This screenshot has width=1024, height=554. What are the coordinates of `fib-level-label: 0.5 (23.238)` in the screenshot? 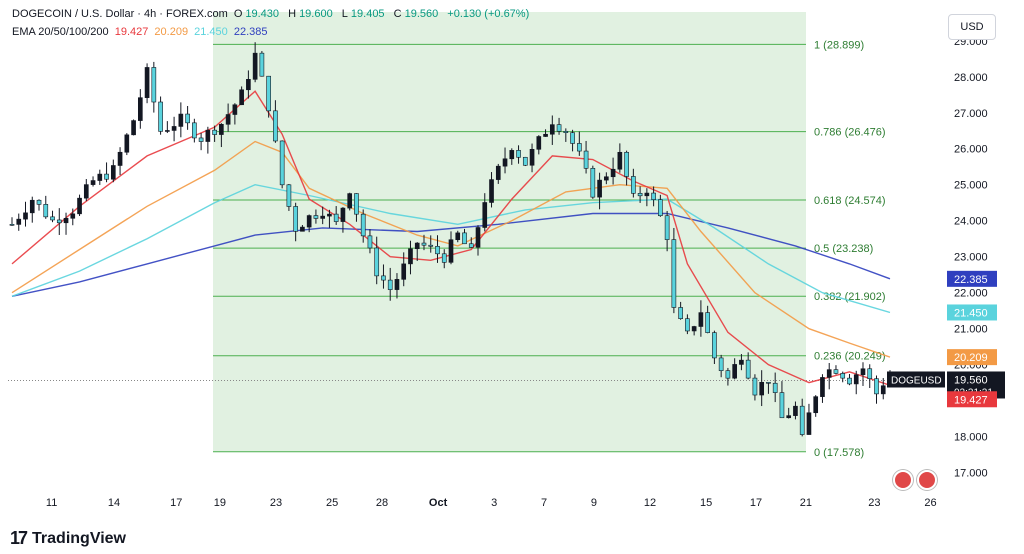 It's located at (843, 249).